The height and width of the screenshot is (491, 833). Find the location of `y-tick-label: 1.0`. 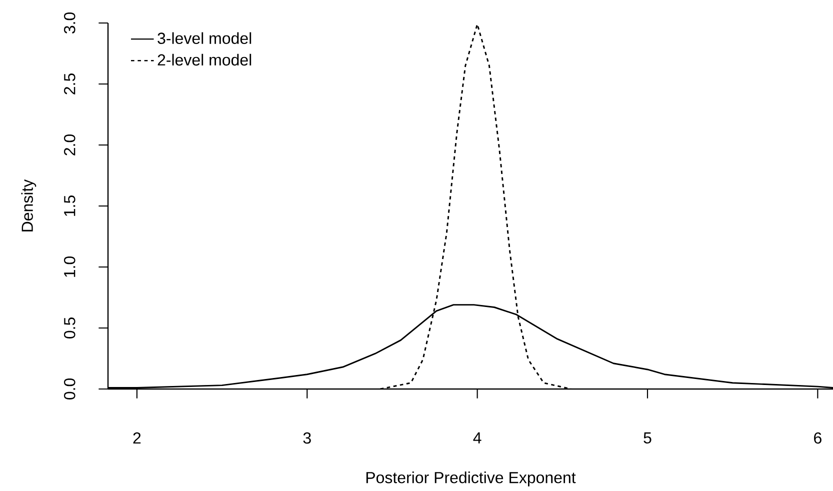

y-tick-label: 1.0 is located at coordinates (70, 266).